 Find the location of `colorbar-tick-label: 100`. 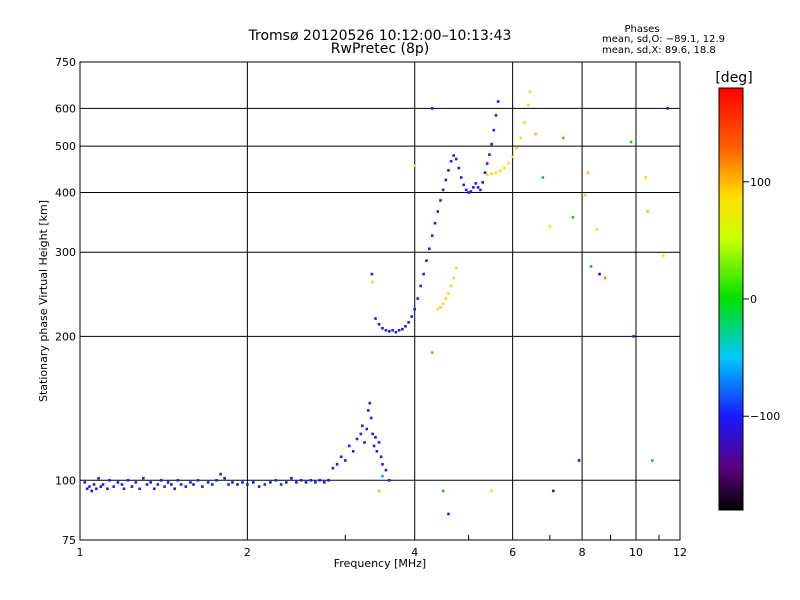

colorbar-tick-label: 100 is located at coordinates (760, 182).